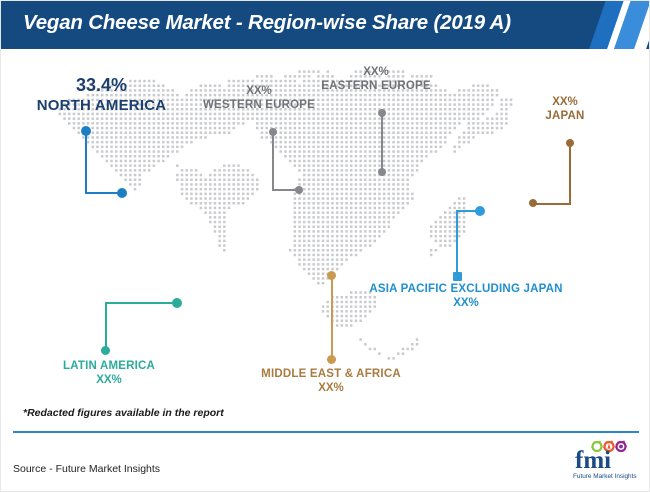 This screenshot has height=492, width=650. I want to click on source-text: Source - Future Market Insights, so click(87, 469).